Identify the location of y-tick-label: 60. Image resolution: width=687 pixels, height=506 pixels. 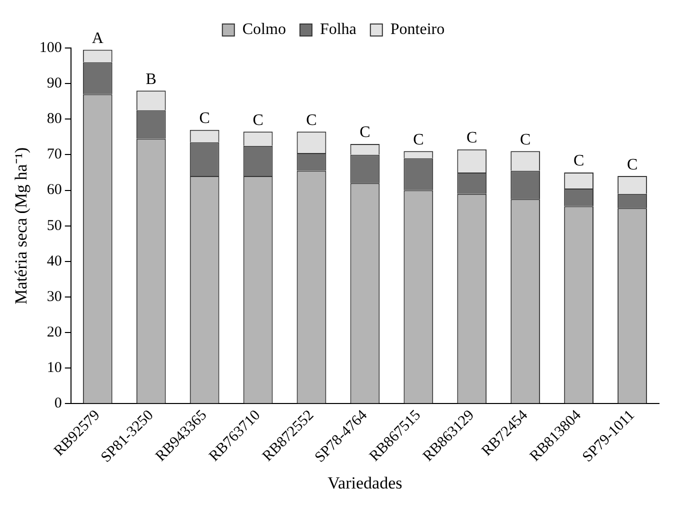
(54, 190).